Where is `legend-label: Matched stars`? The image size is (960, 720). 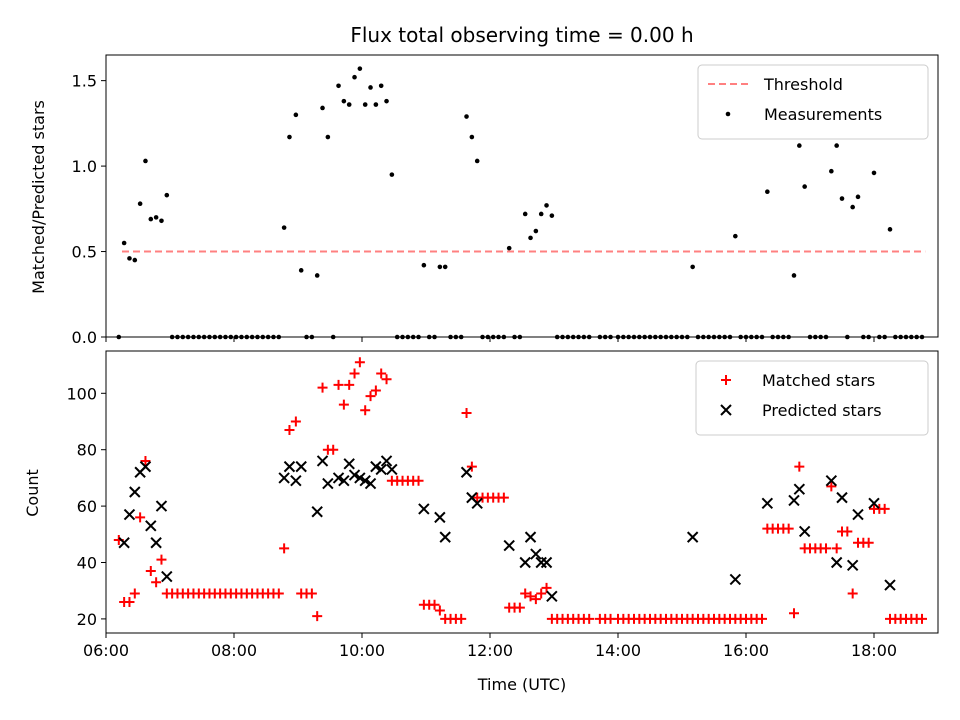
legend-label: Matched stars is located at coordinates (818, 380).